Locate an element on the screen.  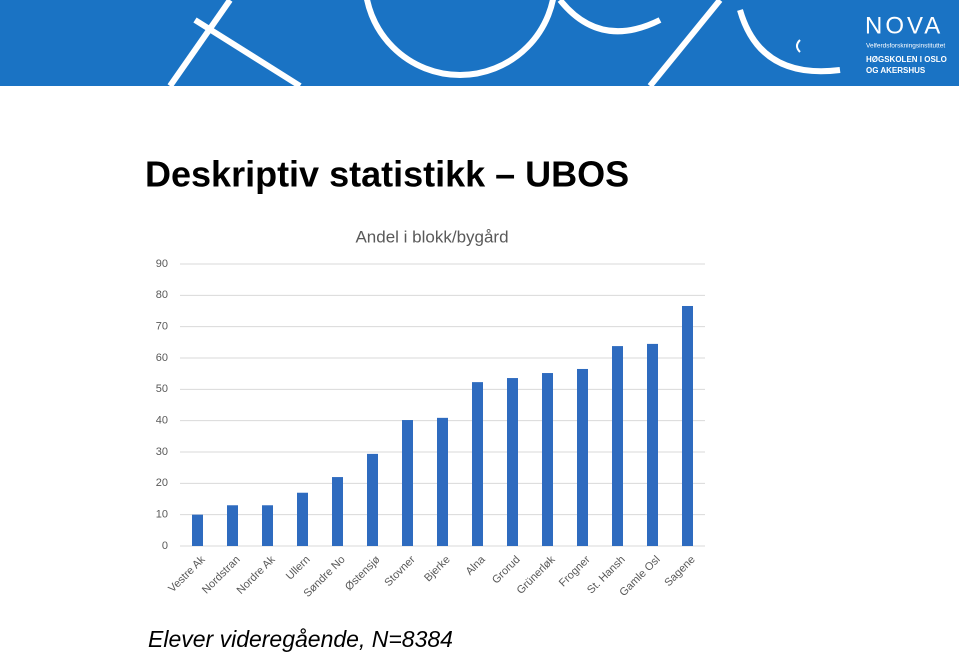
y-tick-label: 10 is located at coordinates (162, 515).